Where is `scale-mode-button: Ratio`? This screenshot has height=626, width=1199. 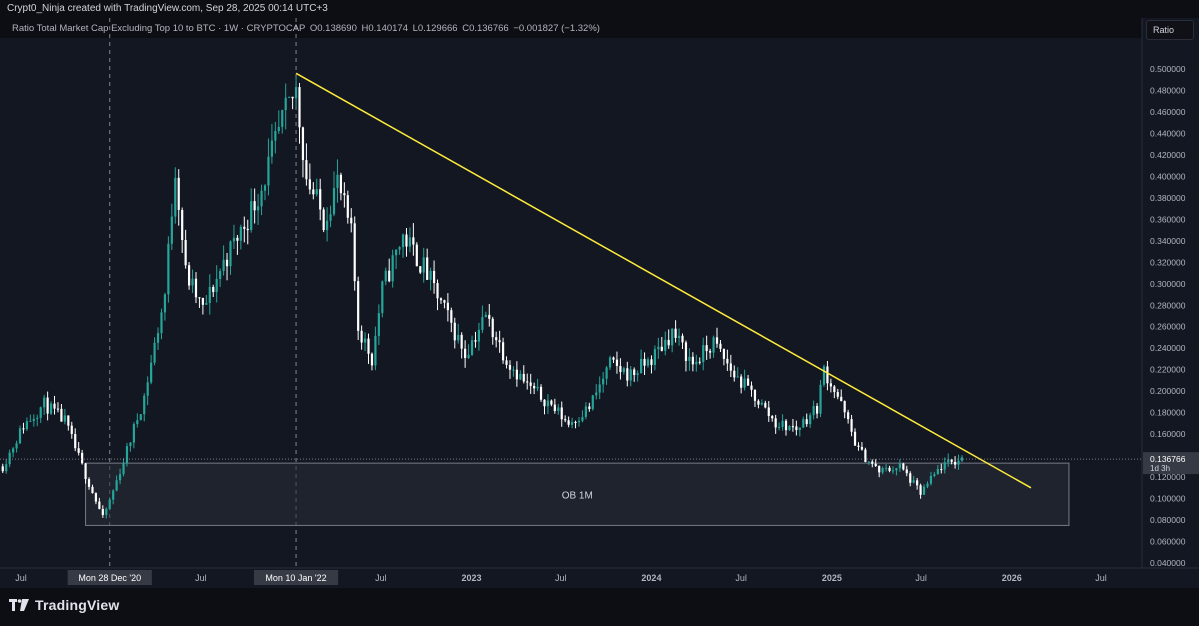
scale-mode-button: Ratio is located at coordinates (1170, 30).